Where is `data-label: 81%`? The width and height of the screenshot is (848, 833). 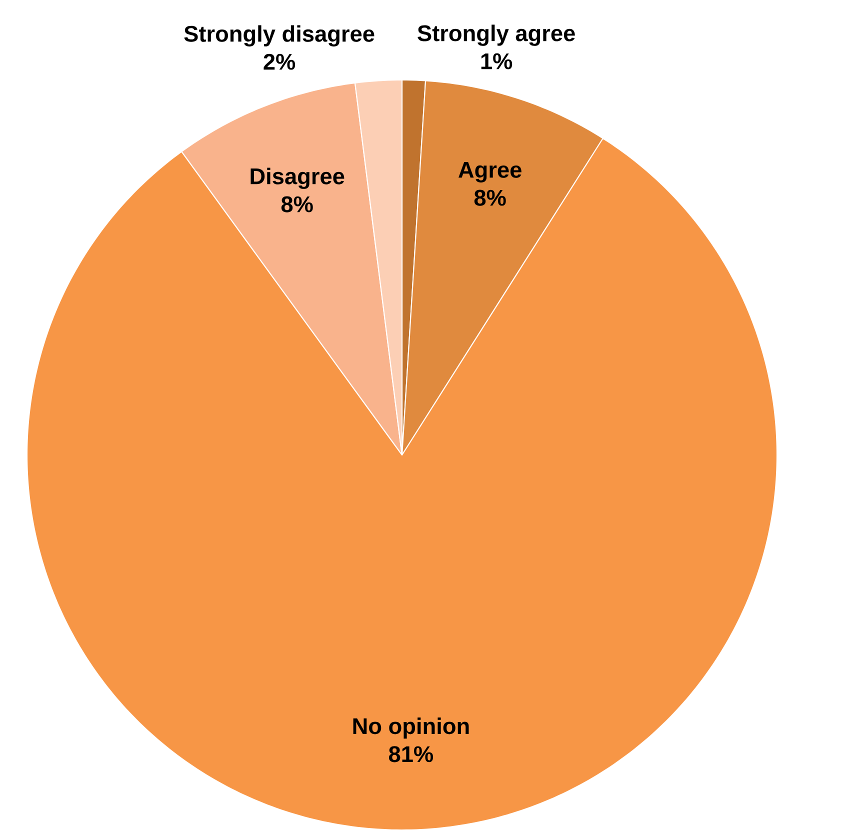
data-label: 81% is located at coordinates (411, 754).